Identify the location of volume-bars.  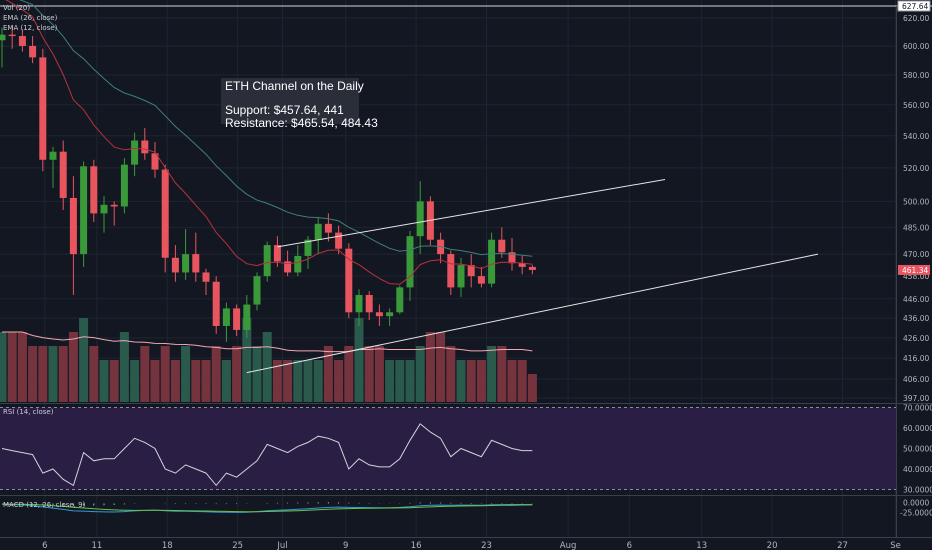
(268, 360).